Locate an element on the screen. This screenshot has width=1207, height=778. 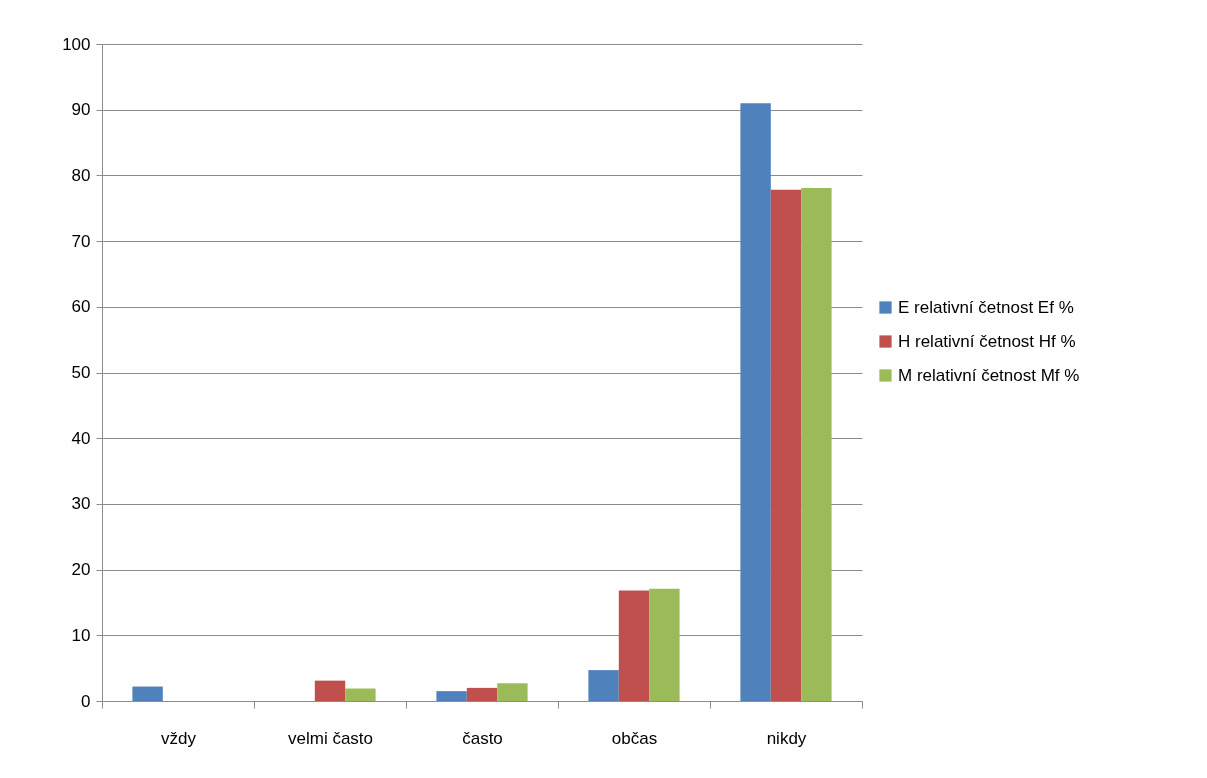
y-tick-label: 50 is located at coordinates (81, 372).